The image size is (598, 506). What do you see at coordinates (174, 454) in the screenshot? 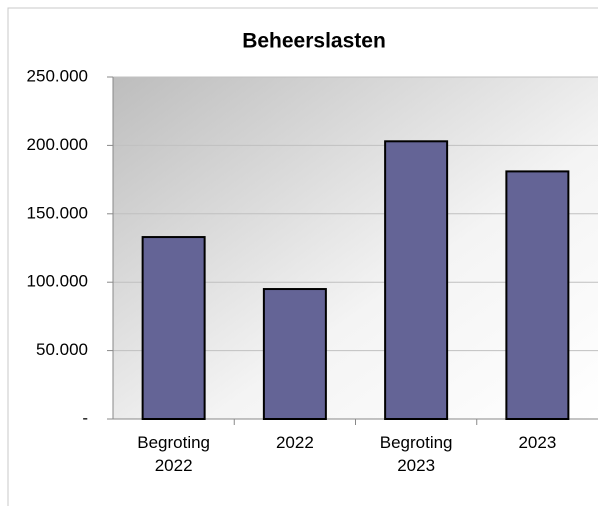
I see `x-tick-label: Begroting 2022` at bounding box center [174, 454].